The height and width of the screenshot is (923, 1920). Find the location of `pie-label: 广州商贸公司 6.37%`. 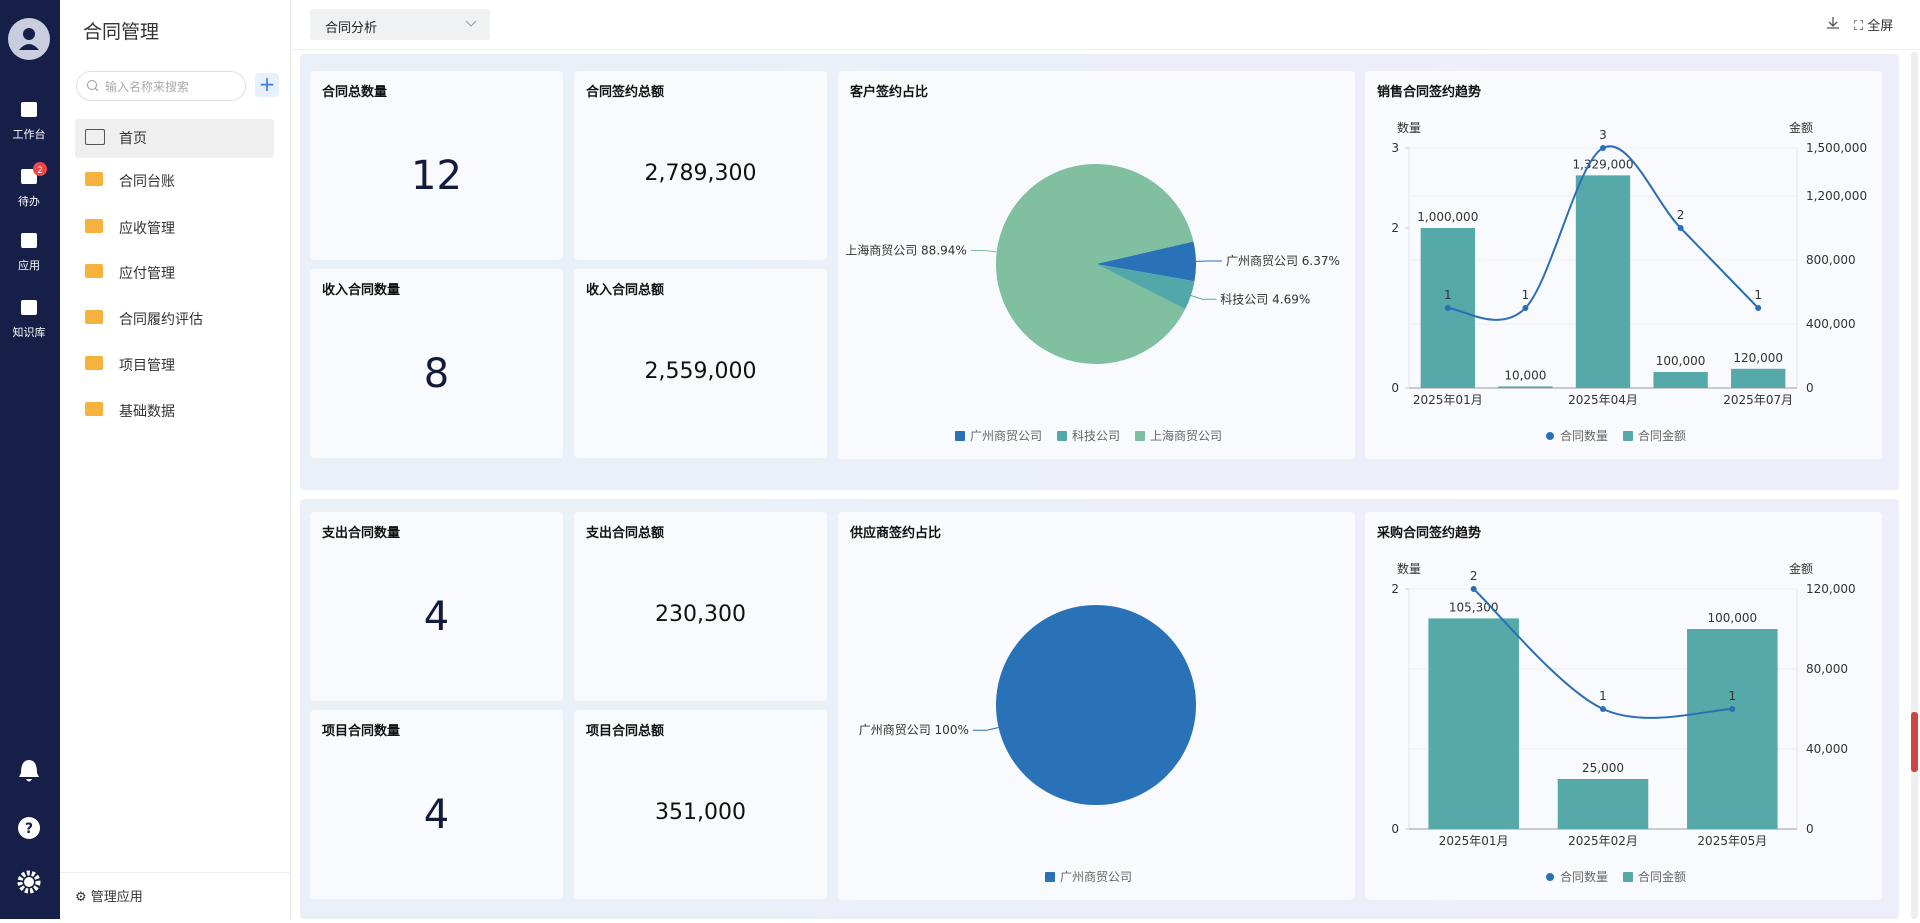

pie-label: 广州商贸公司 6.37% is located at coordinates (1283, 260).